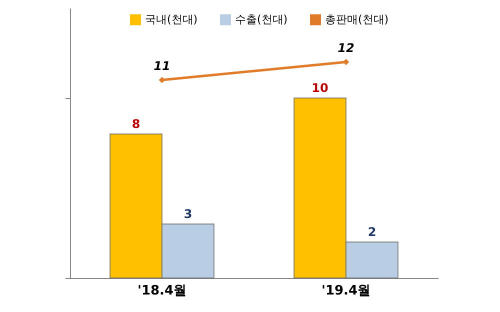 The height and width of the screenshot is (312, 500). What do you see at coordinates (171, 19) in the screenshot?
I see `legend-label: 국내(천대)` at bounding box center [171, 19].